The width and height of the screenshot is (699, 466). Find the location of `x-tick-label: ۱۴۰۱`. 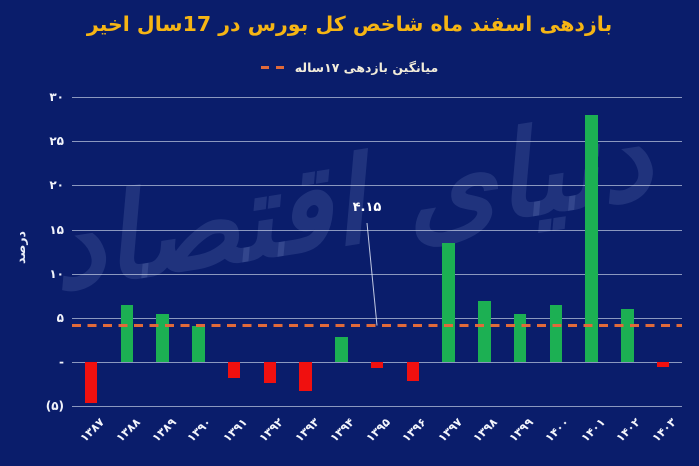

x-tick-label: ۱۴۰۱ is located at coordinates (592, 430).